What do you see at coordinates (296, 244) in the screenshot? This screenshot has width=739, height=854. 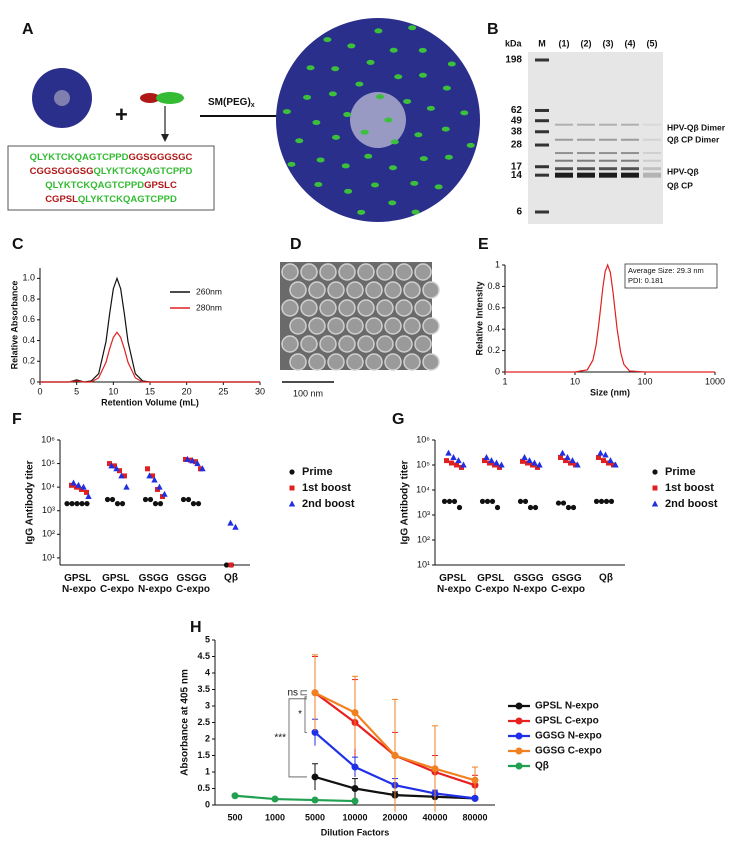 I see `panel-letter: D` at bounding box center [296, 244].